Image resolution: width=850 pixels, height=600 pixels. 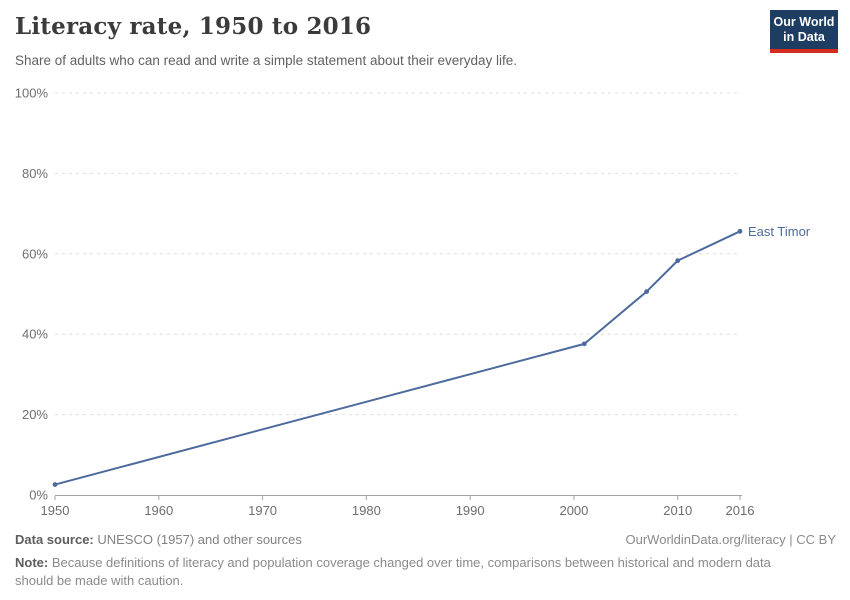 What do you see at coordinates (366, 510) in the screenshot?
I see `x-tick-label: 1980` at bounding box center [366, 510].